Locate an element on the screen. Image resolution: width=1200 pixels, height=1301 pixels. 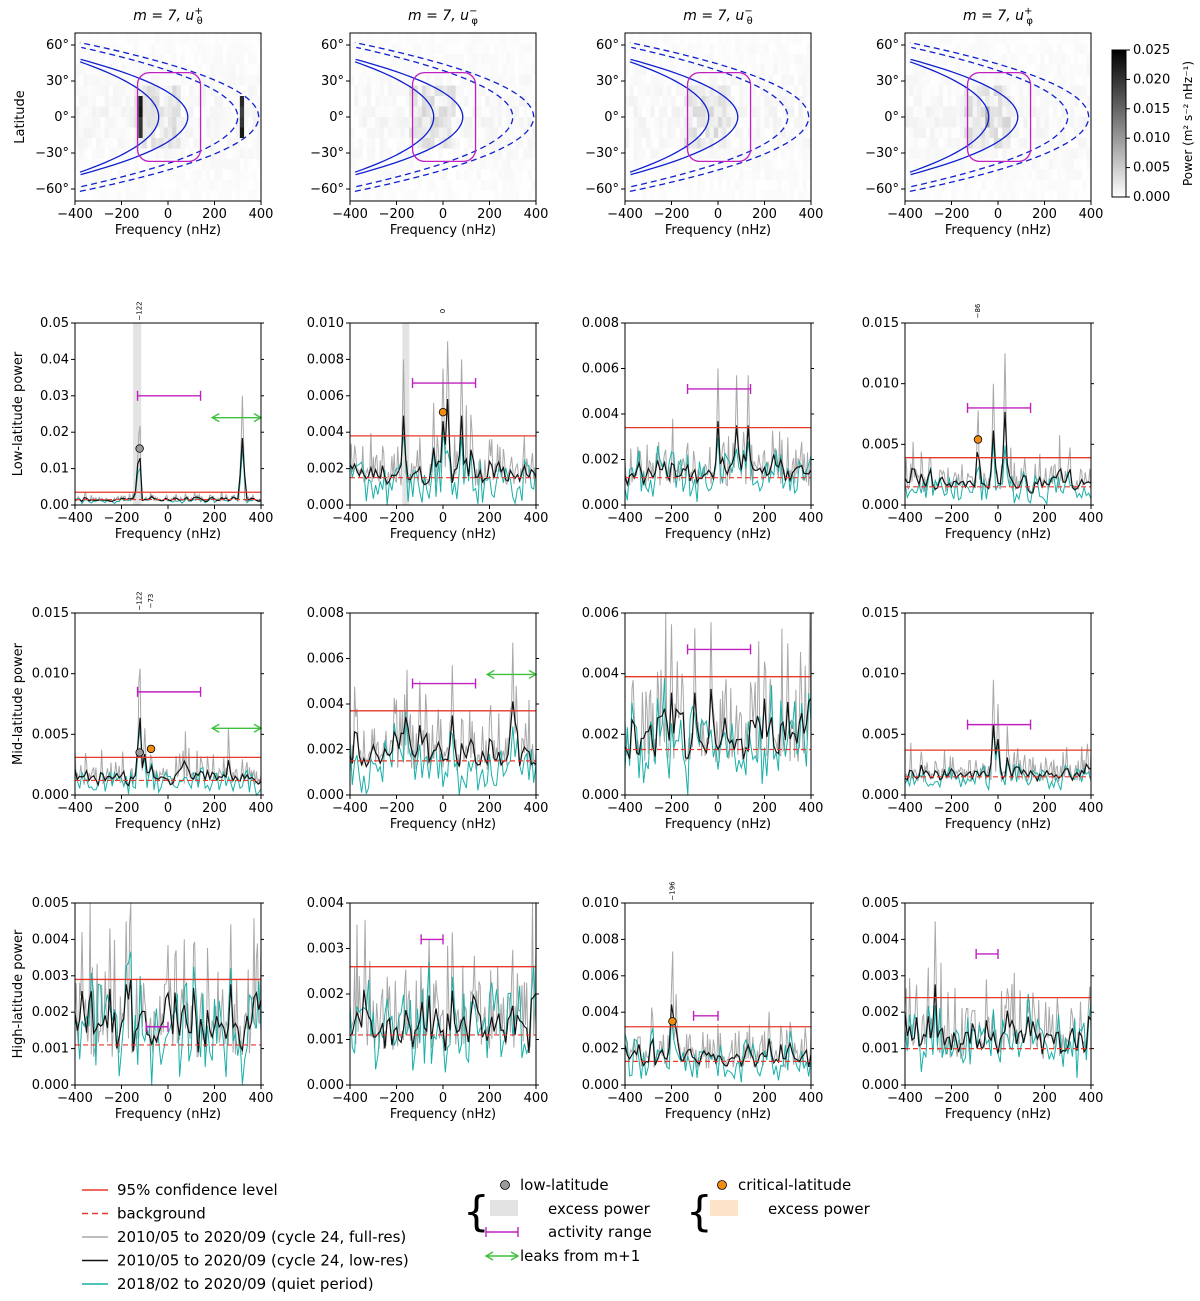
x-tick-label: −200 is located at coordinates (952, 808).